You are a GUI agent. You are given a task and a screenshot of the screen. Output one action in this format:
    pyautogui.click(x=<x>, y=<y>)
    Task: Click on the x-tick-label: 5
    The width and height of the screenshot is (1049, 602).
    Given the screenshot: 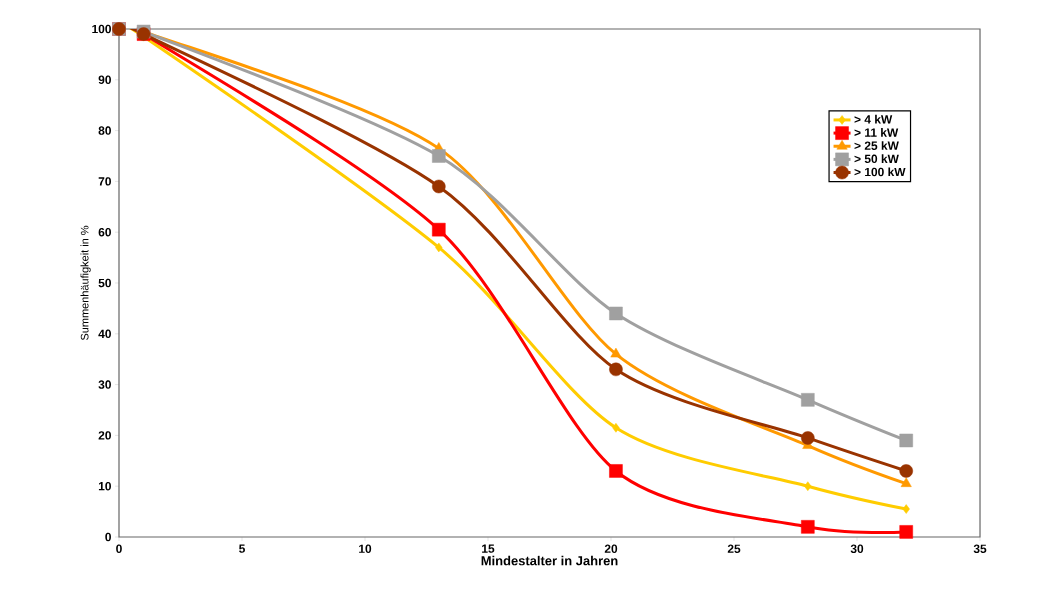 What is the action you would take?
    pyautogui.click(x=242, y=548)
    